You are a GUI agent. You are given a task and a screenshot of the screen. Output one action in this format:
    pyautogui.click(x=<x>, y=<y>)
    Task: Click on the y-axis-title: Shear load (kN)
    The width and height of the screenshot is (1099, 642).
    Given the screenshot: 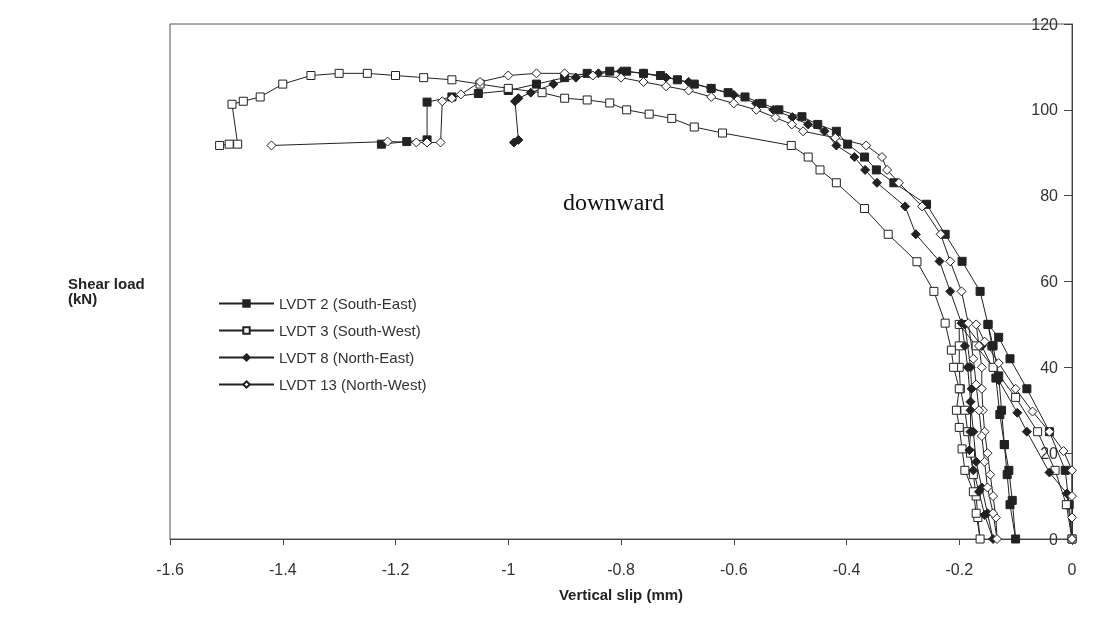 What is the action you would take?
    pyautogui.click(x=106, y=291)
    